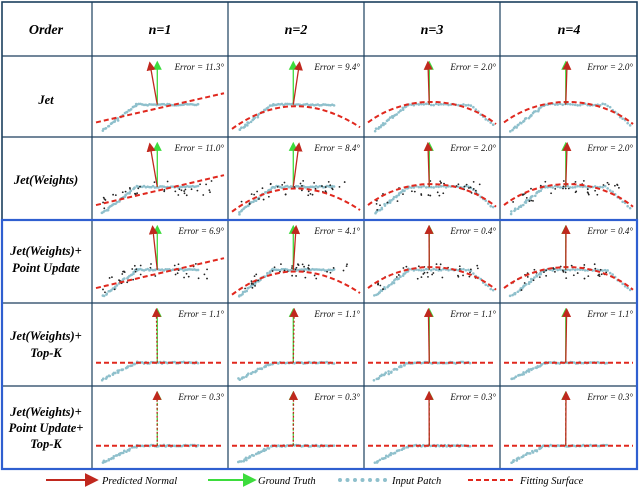 This screenshot has width=640, height=488. I want to click on legend-predicted-normal: Predicted Normal, so click(139, 481).